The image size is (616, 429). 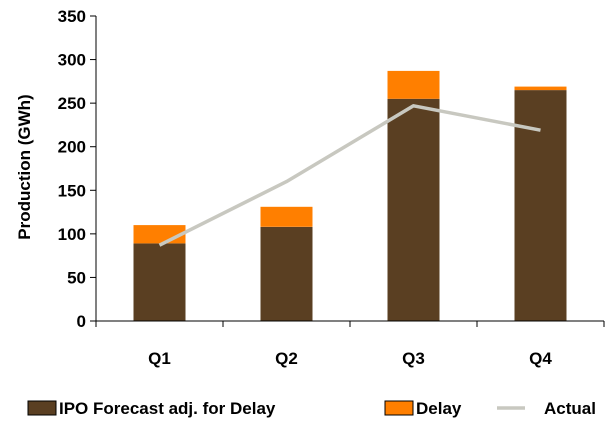 I want to click on legend: IPO Forecast adj. for Delay Delay Actual, so click(x=311, y=408).